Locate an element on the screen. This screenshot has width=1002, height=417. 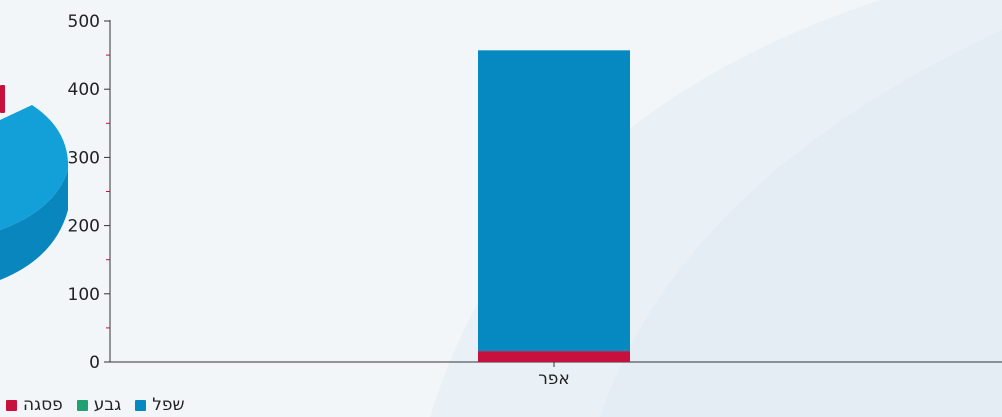
y-ticks: 0 100 200 300 400 500 is located at coordinates (89, 192).